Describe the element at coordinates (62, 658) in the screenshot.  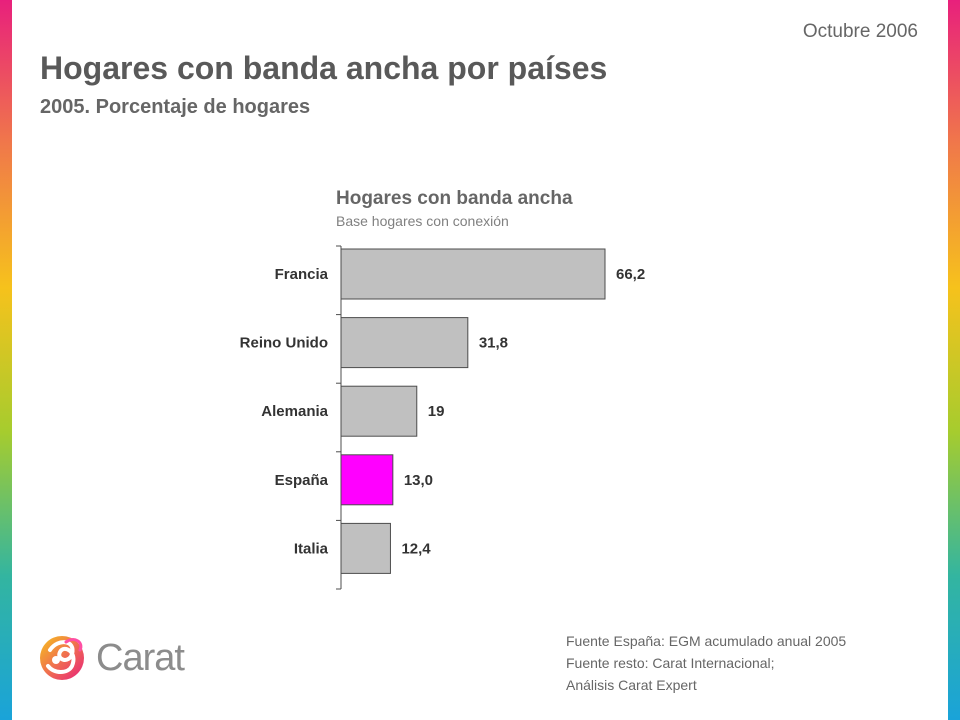
I see `carat-swirl-logo` at that location.